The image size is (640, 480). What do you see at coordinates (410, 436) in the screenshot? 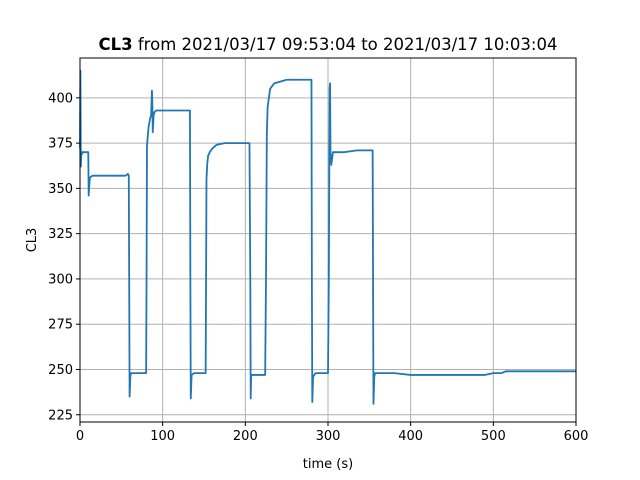
I see `x-tick-label: 400` at bounding box center [410, 436].